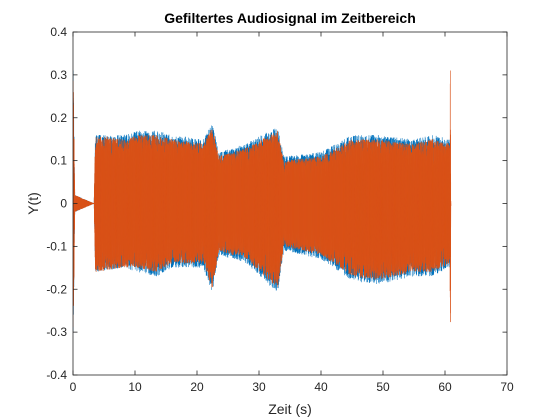 This screenshot has height=420, width=560. What do you see at coordinates (445, 387) in the screenshot?
I see `x-tick-label: 60` at bounding box center [445, 387].